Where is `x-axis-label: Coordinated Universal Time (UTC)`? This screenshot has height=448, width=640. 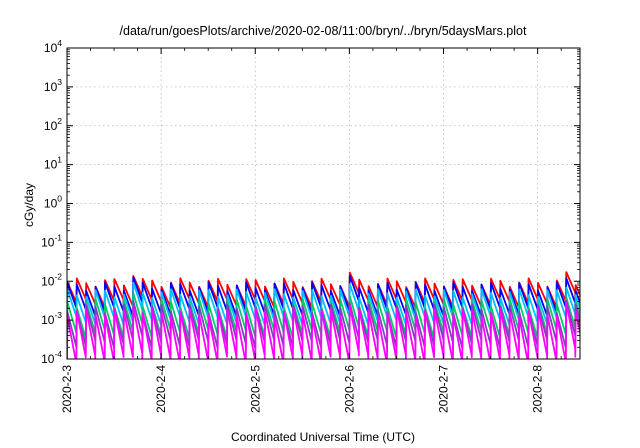 x-axis-label: Coordinated Universal Time (UTC) is located at coordinates (323, 437).